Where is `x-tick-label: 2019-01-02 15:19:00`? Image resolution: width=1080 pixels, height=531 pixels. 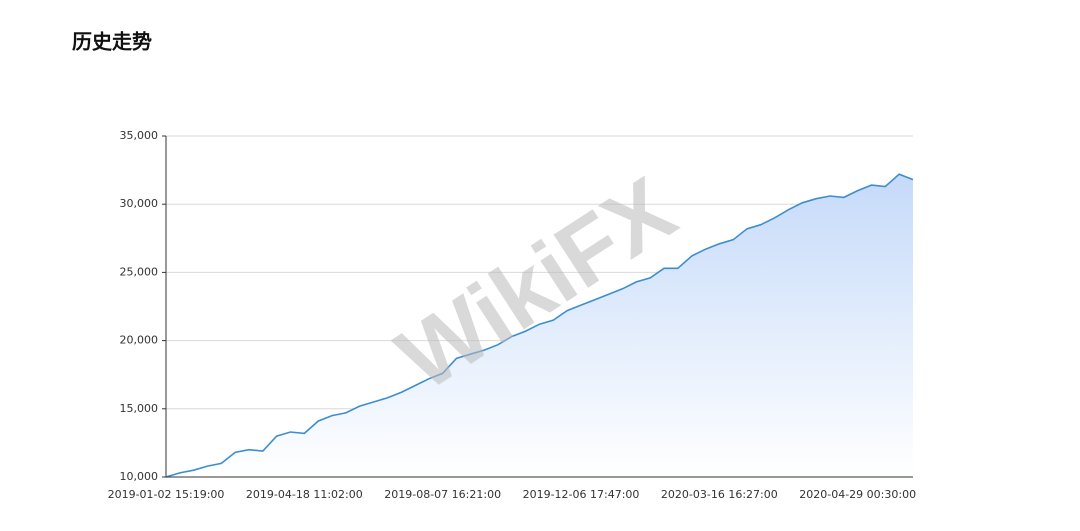
x-tick-label: 2019-01-02 15:19:00 is located at coordinates (166, 494).